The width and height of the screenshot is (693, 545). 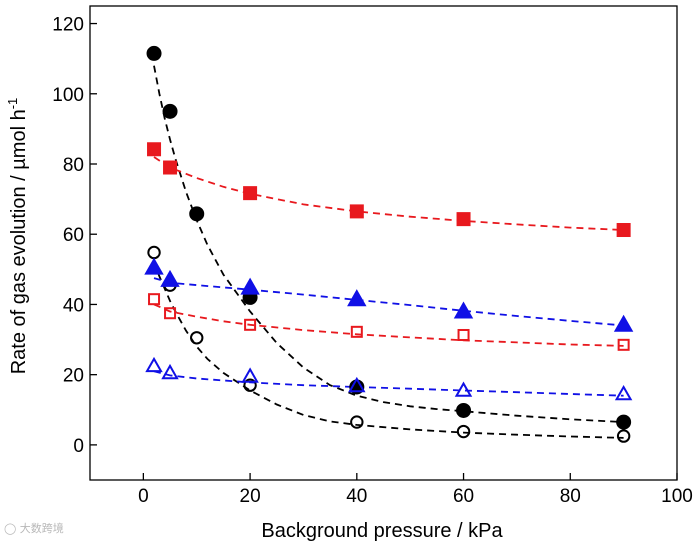 What do you see at coordinates (73, 305) in the screenshot?
I see `y-tick-label: 40` at bounding box center [73, 305].